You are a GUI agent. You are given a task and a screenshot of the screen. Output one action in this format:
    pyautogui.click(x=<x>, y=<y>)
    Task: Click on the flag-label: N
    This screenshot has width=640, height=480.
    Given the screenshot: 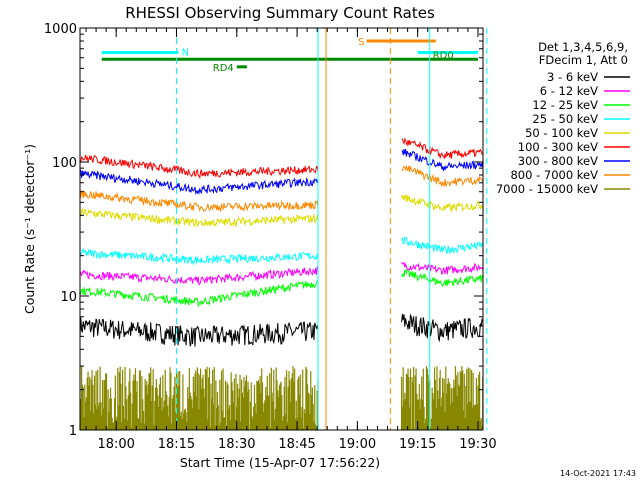 What is the action you would take?
    pyautogui.click(x=184, y=52)
    